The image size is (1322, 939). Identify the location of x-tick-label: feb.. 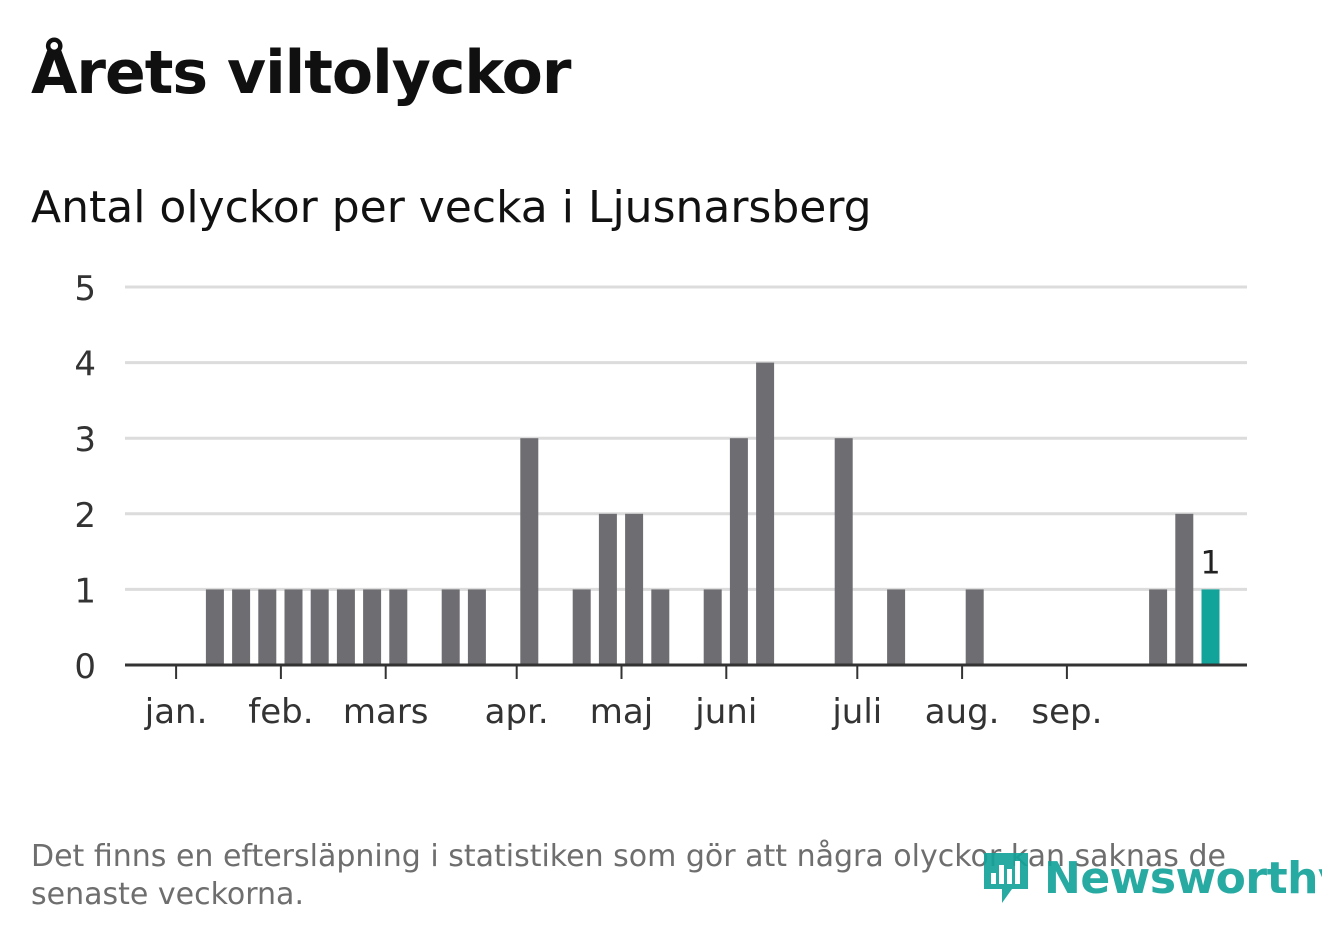
(280, 712).